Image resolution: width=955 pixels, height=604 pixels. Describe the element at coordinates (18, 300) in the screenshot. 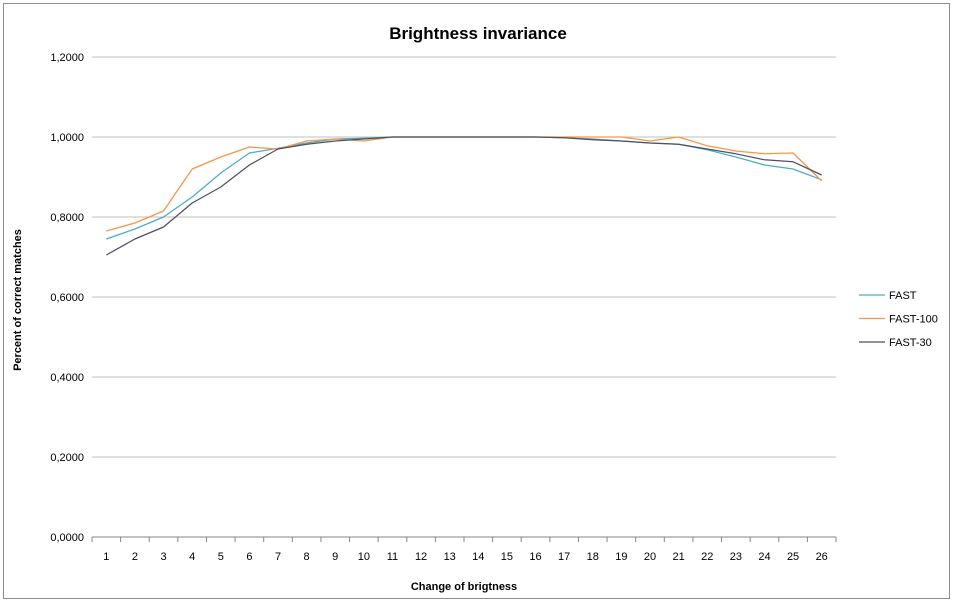

I see `y-axis-title: Percent of correct matches` at that location.